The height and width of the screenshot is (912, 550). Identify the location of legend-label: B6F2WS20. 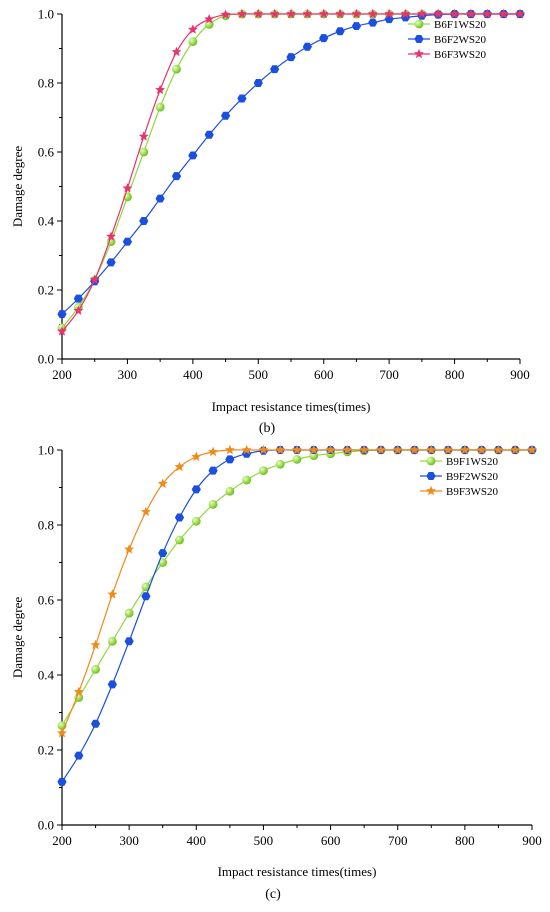
(460, 40).